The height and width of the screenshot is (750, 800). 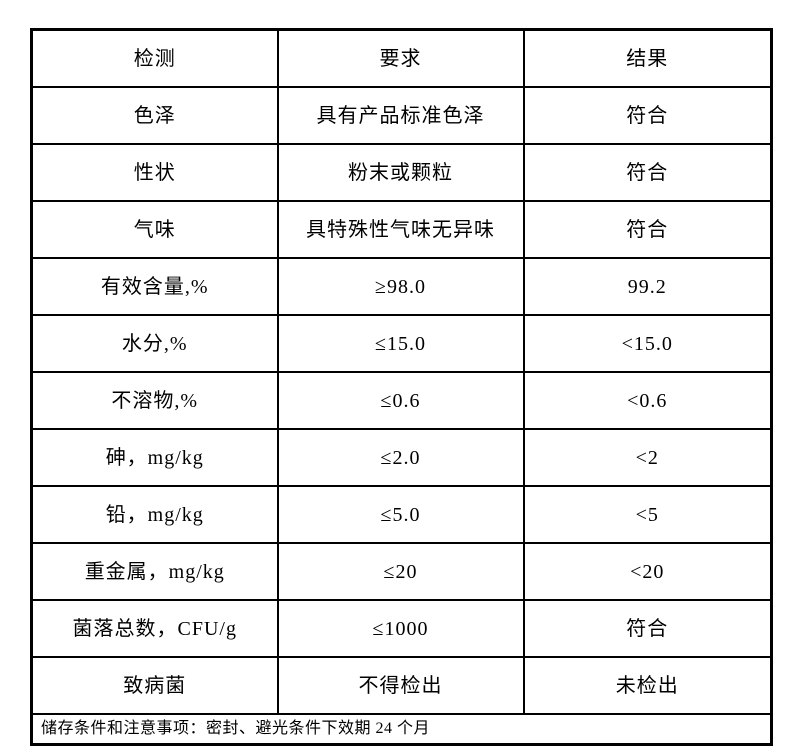 I want to click on table-row: 铅，mg/kg ≤5.0 <5, so click(x=401, y=514).